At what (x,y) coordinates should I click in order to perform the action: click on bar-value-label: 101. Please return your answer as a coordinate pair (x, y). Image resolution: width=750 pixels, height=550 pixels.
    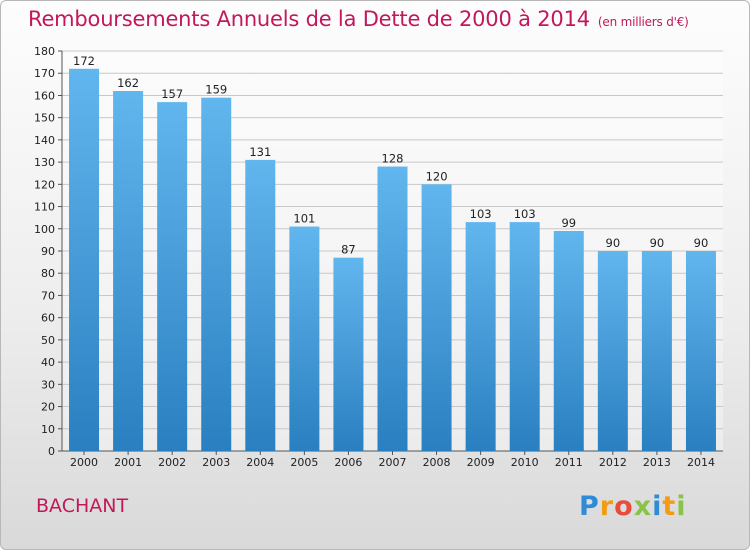
    Looking at the image, I should click on (304, 219).